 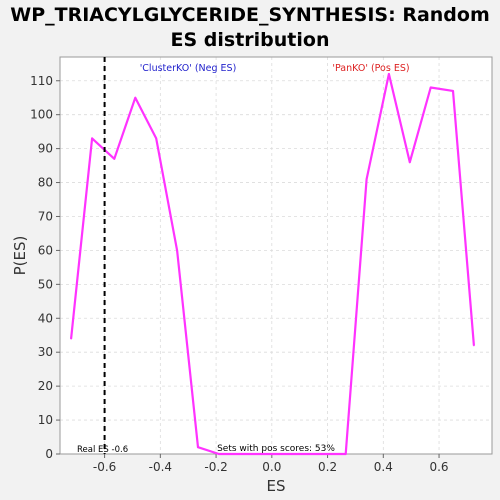 I want to click on y-tick-label: 30, so click(x=45, y=352).